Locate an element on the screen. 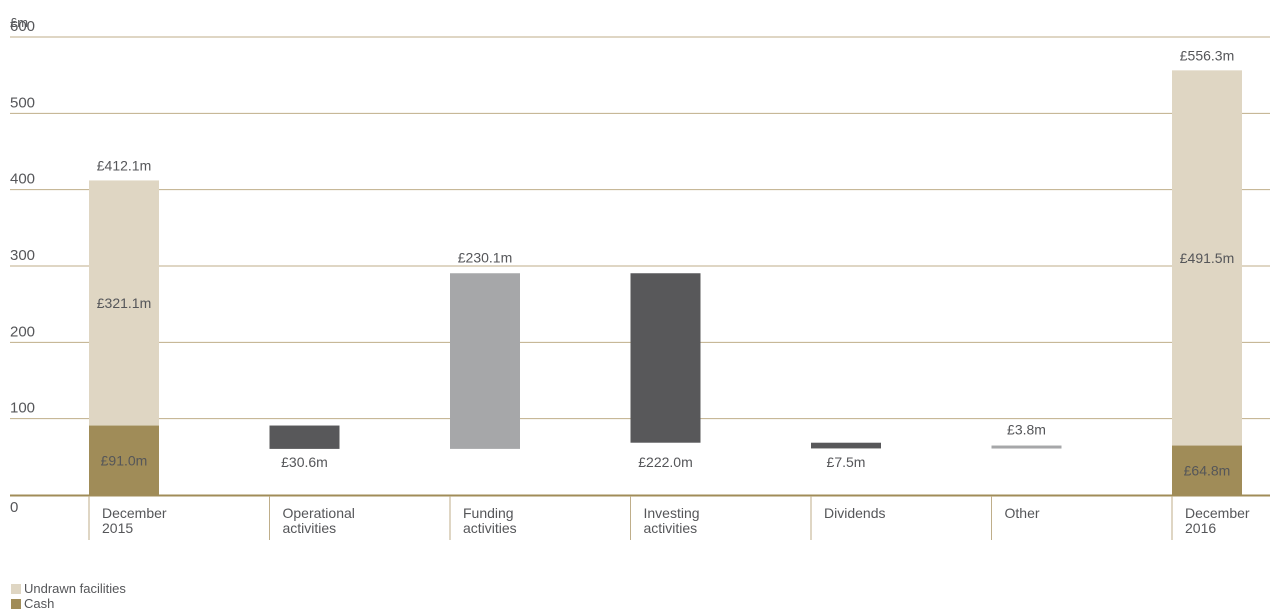 The image size is (1282, 615). y-tick-label-400: 400 is located at coordinates (22, 179).